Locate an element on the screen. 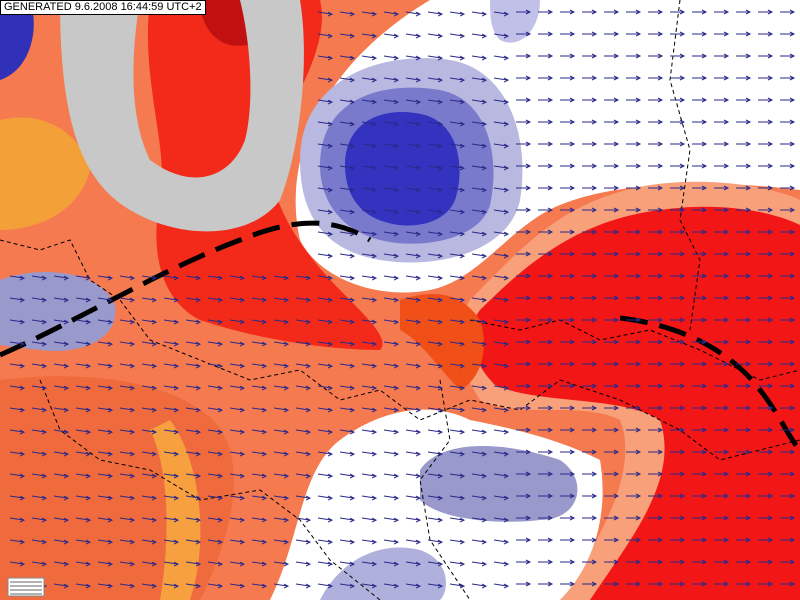  front-line is located at coordinates (709, 383).